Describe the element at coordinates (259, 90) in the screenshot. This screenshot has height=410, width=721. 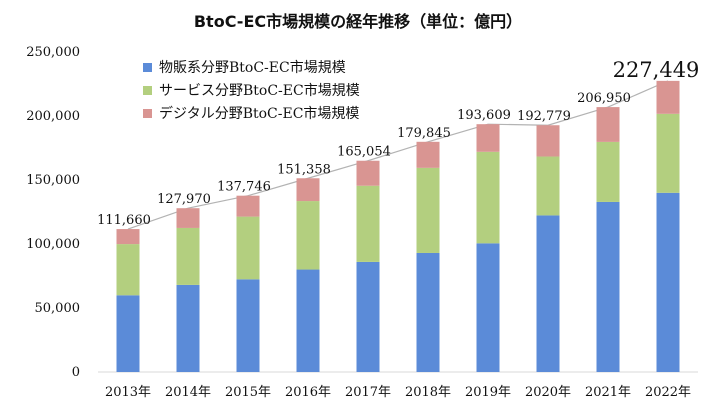
I see `legend-label: サービス分野BtoC-EC市場規模` at that location.